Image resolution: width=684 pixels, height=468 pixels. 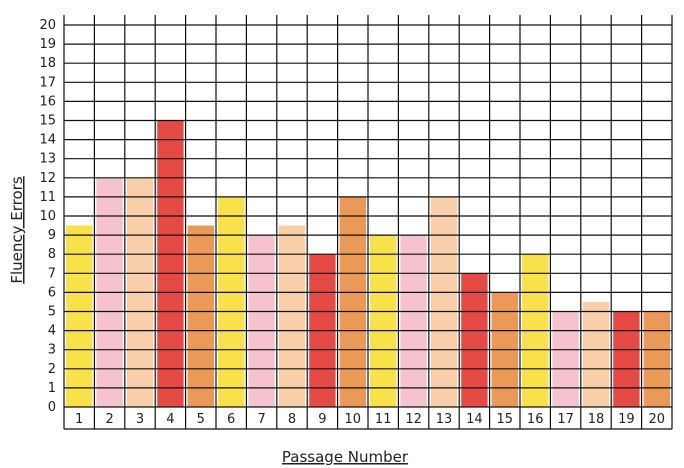 I want to click on y-tick-label: 1, so click(x=52, y=388).